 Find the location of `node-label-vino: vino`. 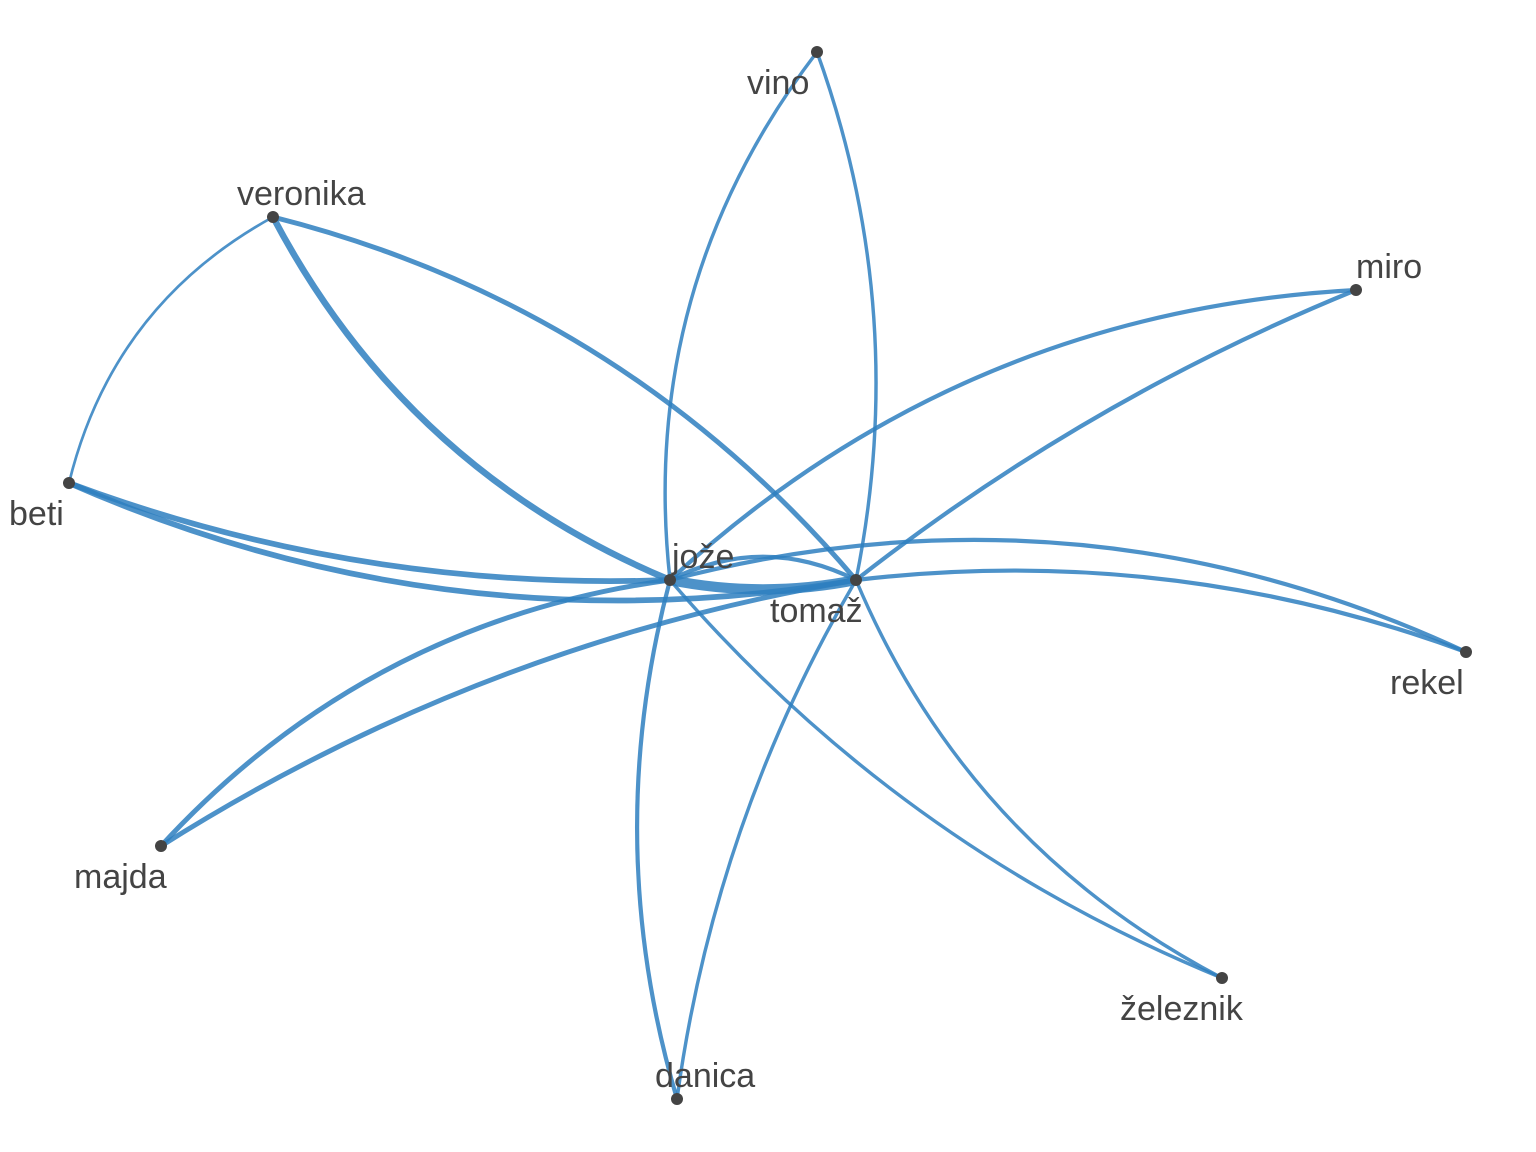

node-label-vino: vino is located at coordinates (778, 83).